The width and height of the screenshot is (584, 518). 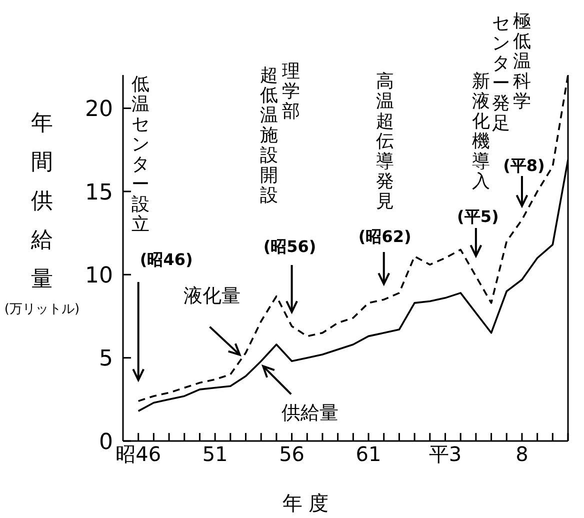 What do you see at coordinates (215, 454) in the screenshot?
I see `x-tick-label: 51` at bounding box center [215, 454].